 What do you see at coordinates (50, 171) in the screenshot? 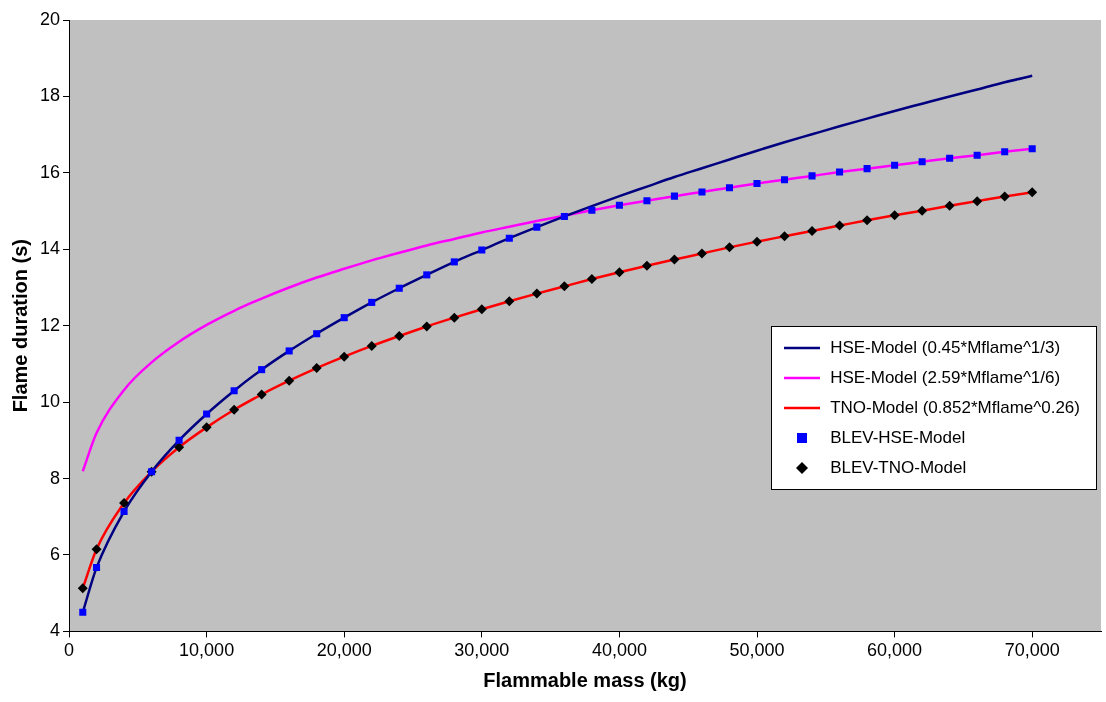
I see `y-tick-label: 16` at bounding box center [50, 171].